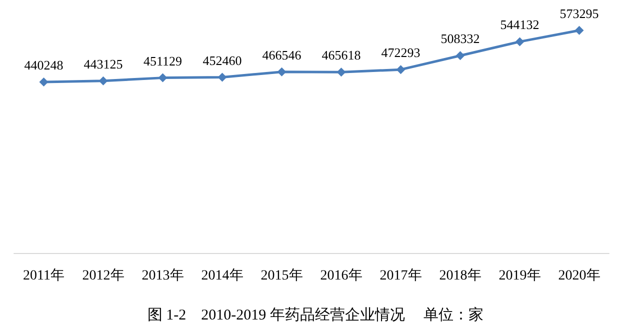  I want to click on x-tick-label: 2015年, so click(281, 276).